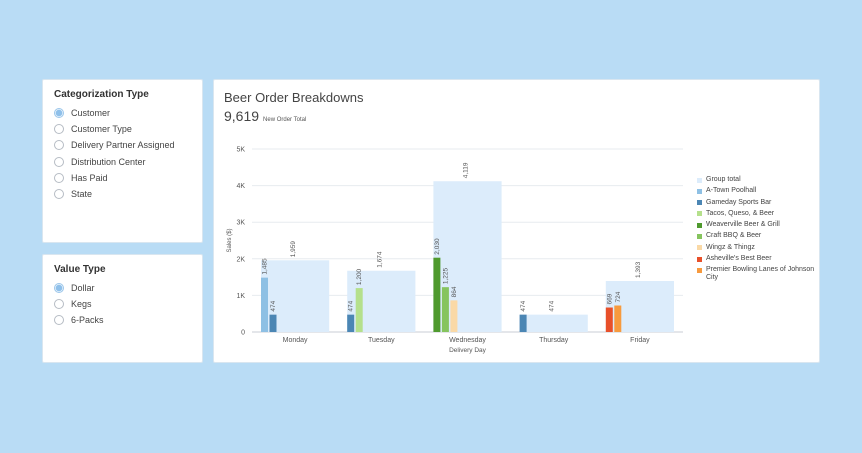 Image resolution: width=862 pixels, height=453 pixels. I want to click on bar-weaverville-beer-grill, so click(437, 294).